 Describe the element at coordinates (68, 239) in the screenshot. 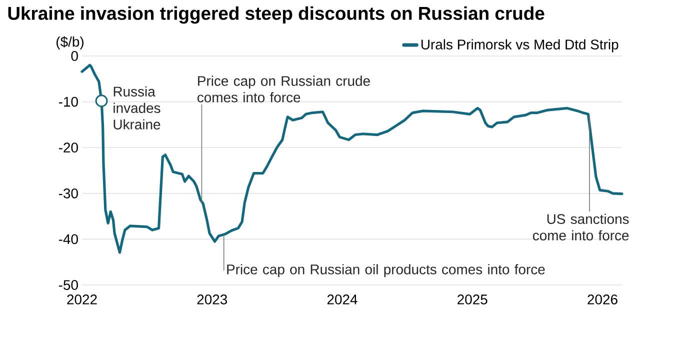

I see `y-tick-label: -40` at that location.